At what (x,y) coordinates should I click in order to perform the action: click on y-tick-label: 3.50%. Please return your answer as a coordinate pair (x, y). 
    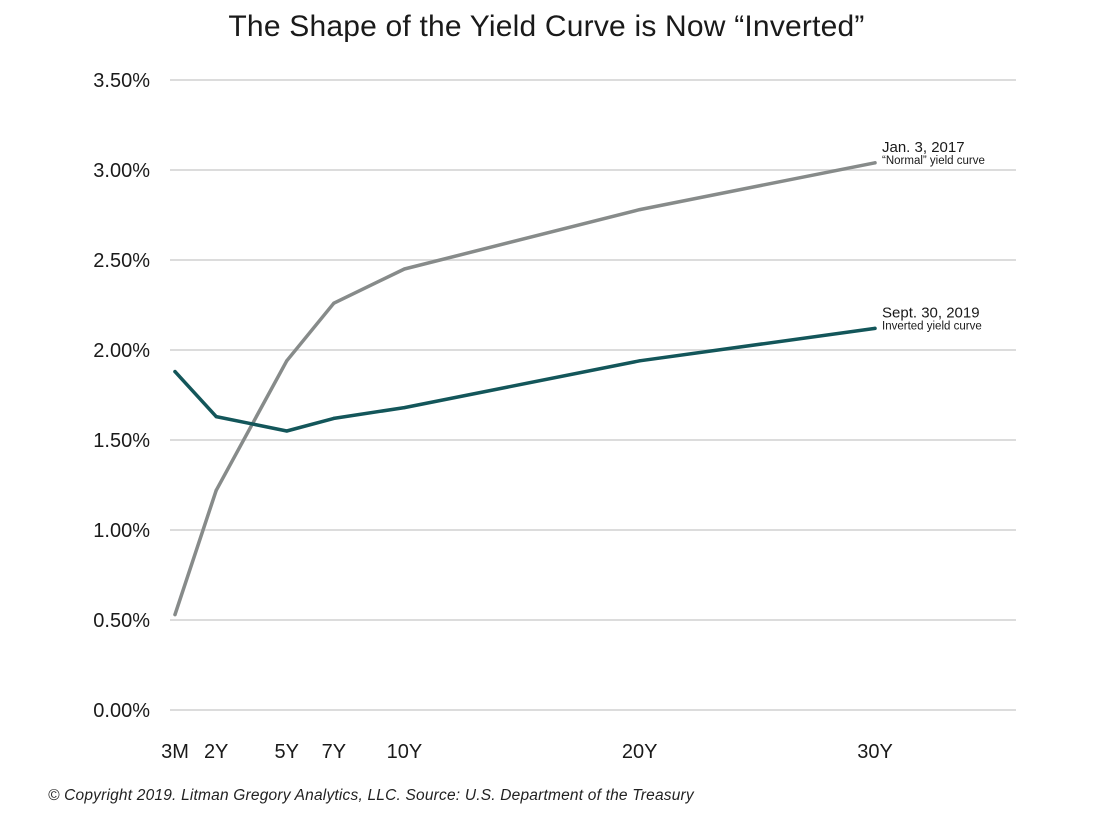
    Looking at the image, I should click on (121, 81).